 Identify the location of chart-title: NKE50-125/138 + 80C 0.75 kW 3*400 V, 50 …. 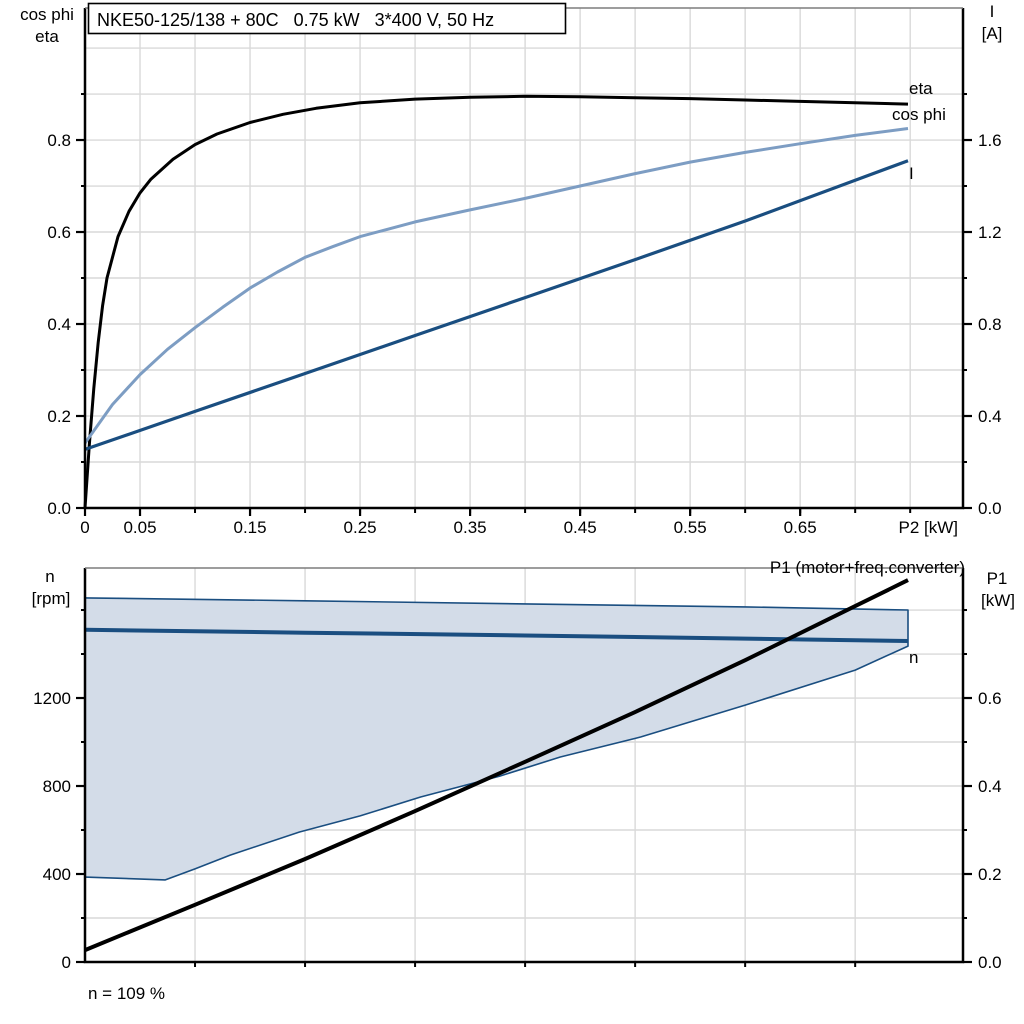
(295, 20).